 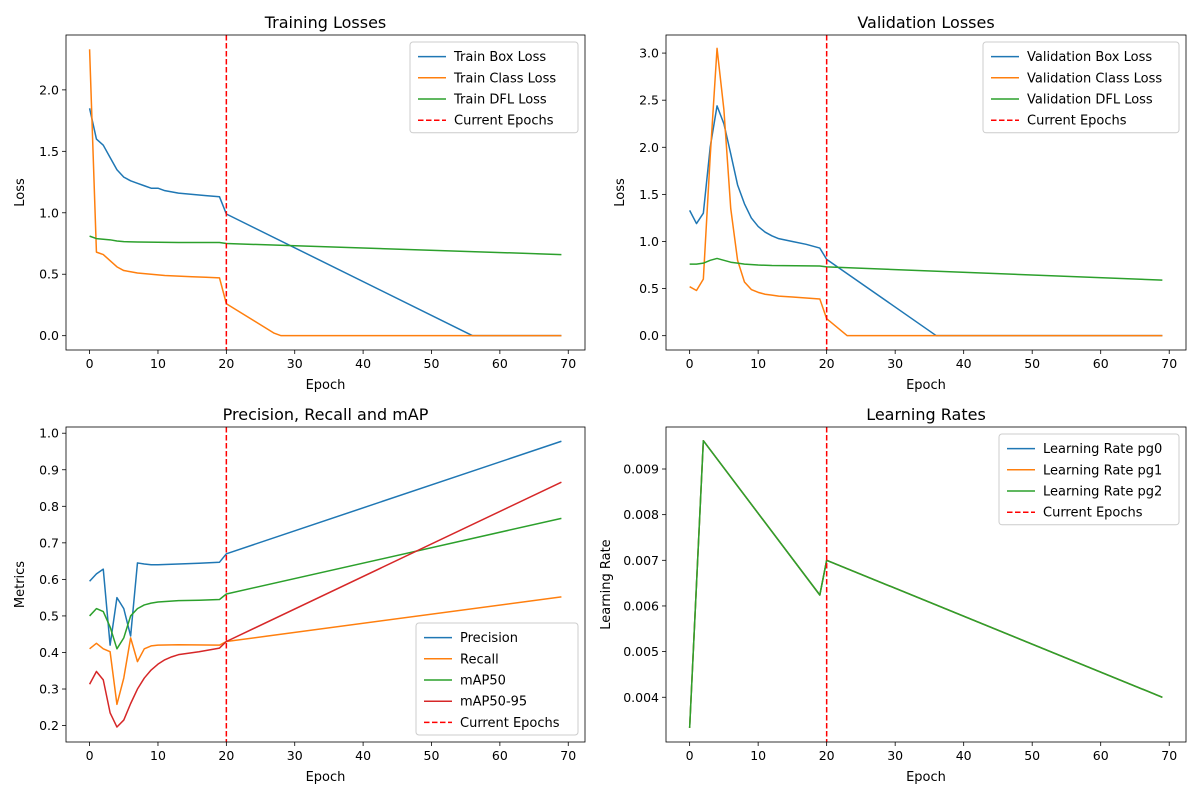 I want to click on y-tick-label: 0.8, so click(x=49, y=506).